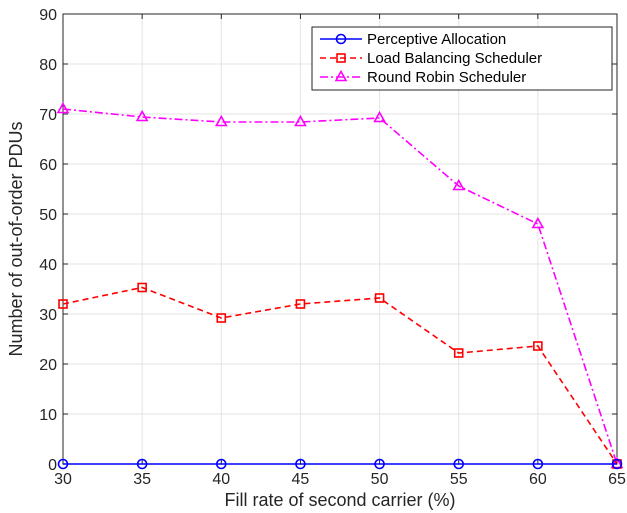  I want to click on legend-entry: Round Robin Scheduler, so click(423, 77).